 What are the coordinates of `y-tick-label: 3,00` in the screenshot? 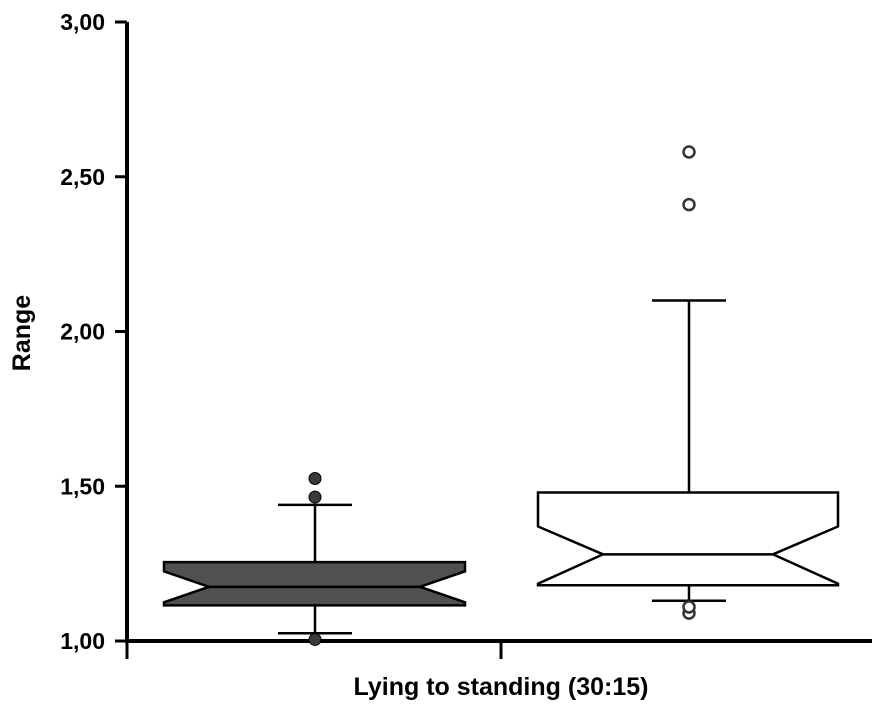 It's located at (82, 22).